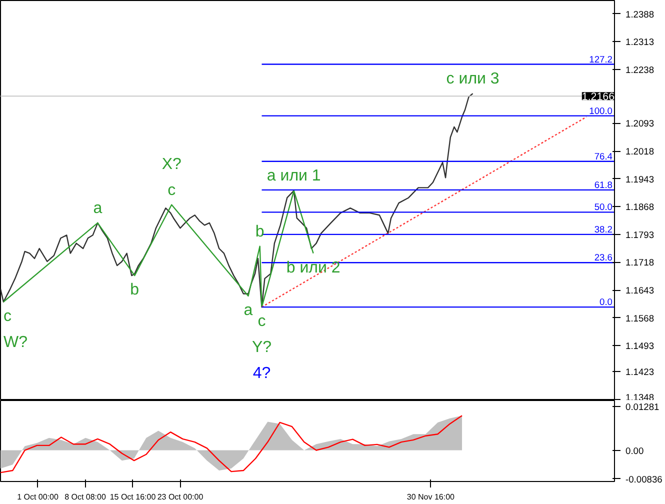  I want to click on y-tick-label: 1.1643, so click(640, 291).